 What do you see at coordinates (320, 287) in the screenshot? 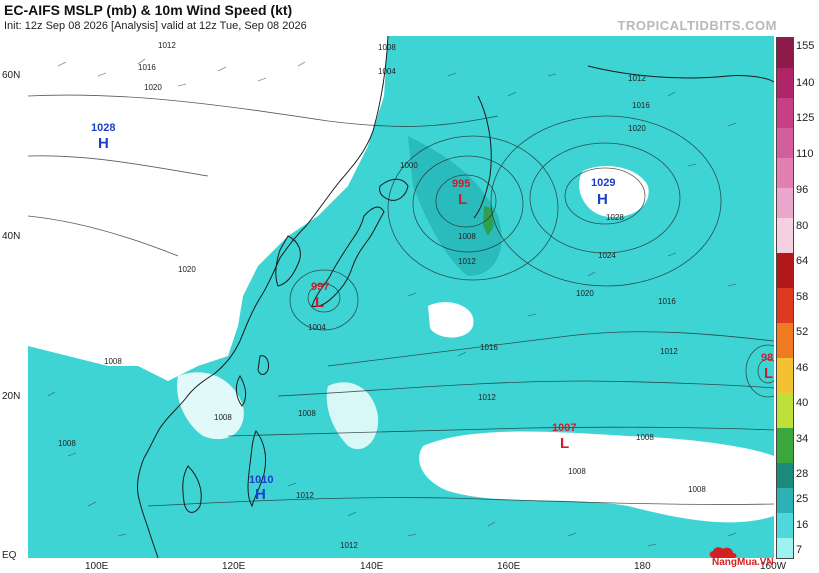
I see `pressure-value: 997` at bounding box center [320, 287].